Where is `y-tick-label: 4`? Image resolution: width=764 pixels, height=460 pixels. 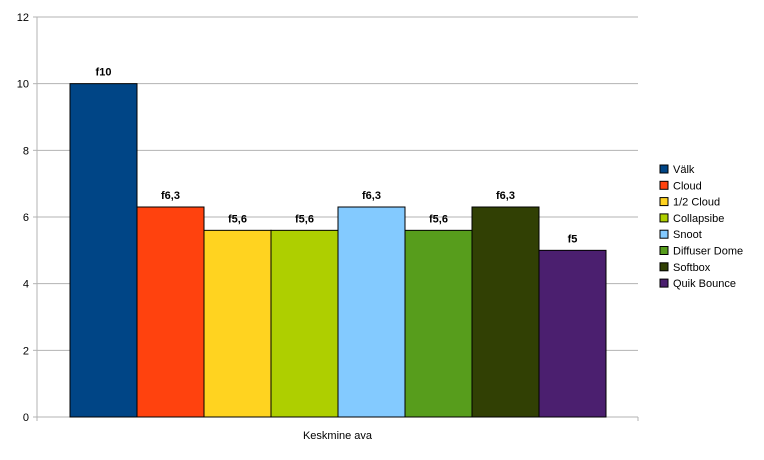 y-tick-label: 4 is located at coordinates (26, 285).